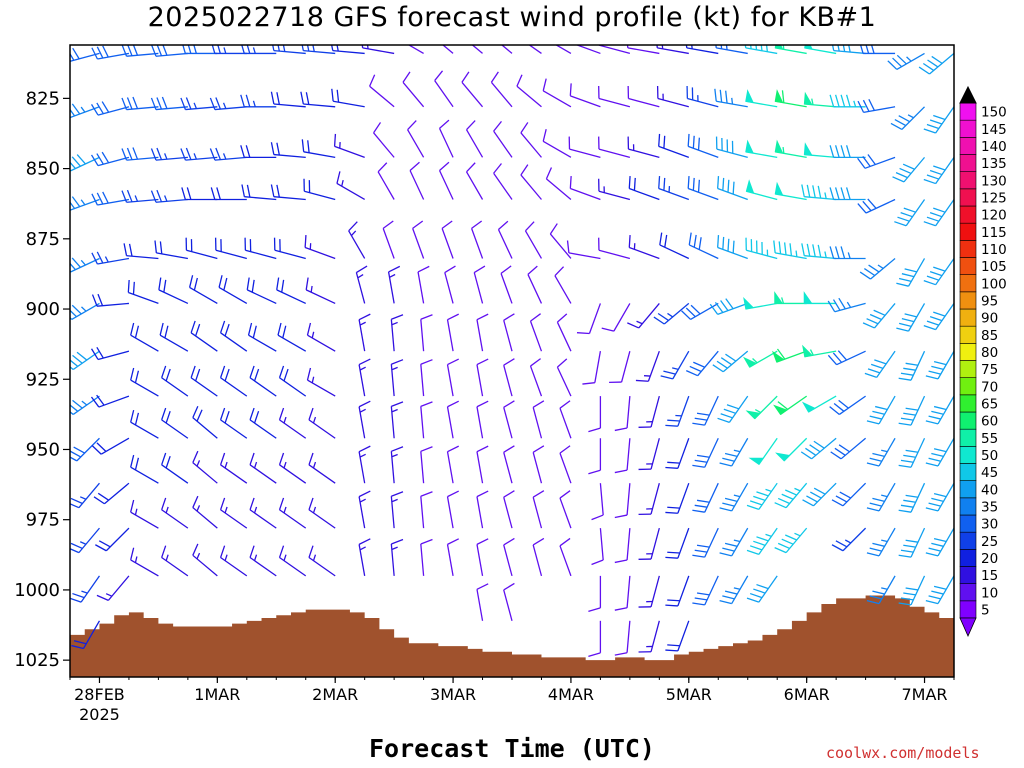  What do you see at coordinates (989, 439) in the screenshot?
I see `colorbar-label: 55` at bounding box center [989, 439].